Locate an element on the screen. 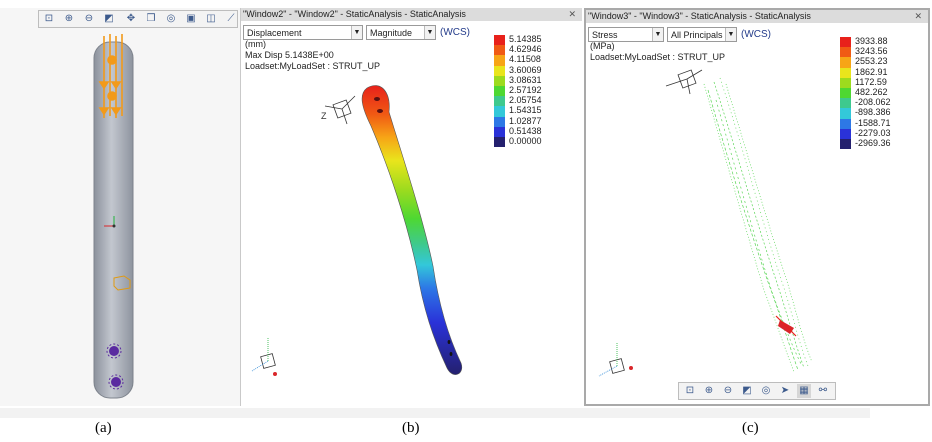 This screenshot has width=932, height=442. window3-controls: Stress ▼ All Principals ▼ (WCS) is located at coordinates (718, 35).